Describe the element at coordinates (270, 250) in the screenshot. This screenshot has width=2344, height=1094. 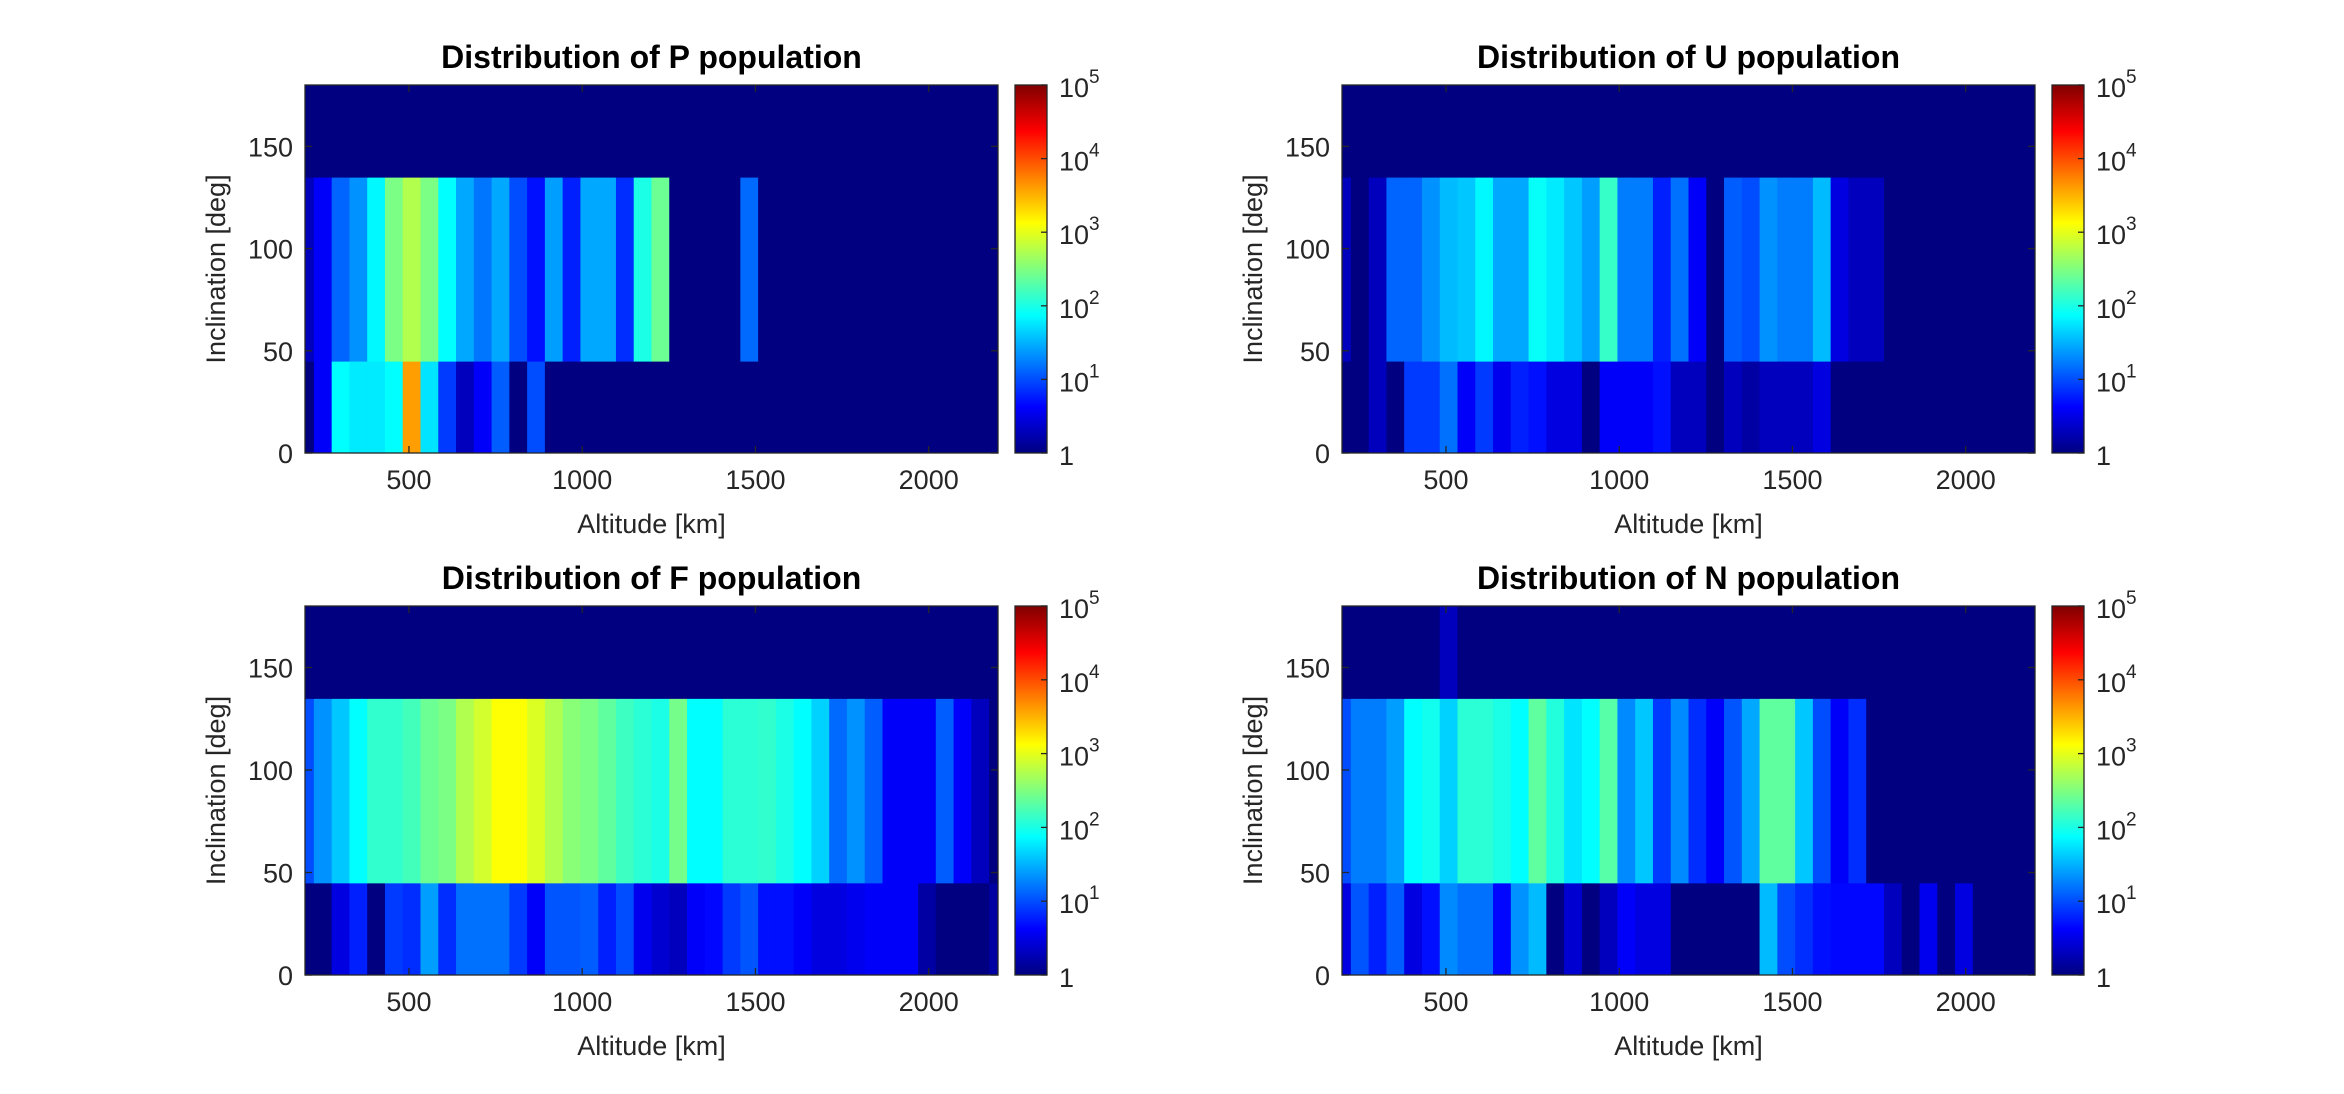
I see `y-tick-label: 100` at that location.